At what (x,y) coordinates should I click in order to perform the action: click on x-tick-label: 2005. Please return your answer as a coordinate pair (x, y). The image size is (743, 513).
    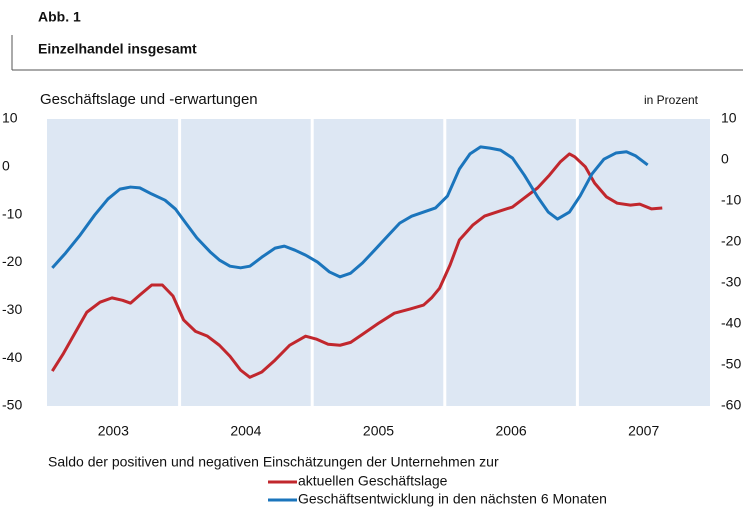
    Looking at the image, I should click on (378, 431).